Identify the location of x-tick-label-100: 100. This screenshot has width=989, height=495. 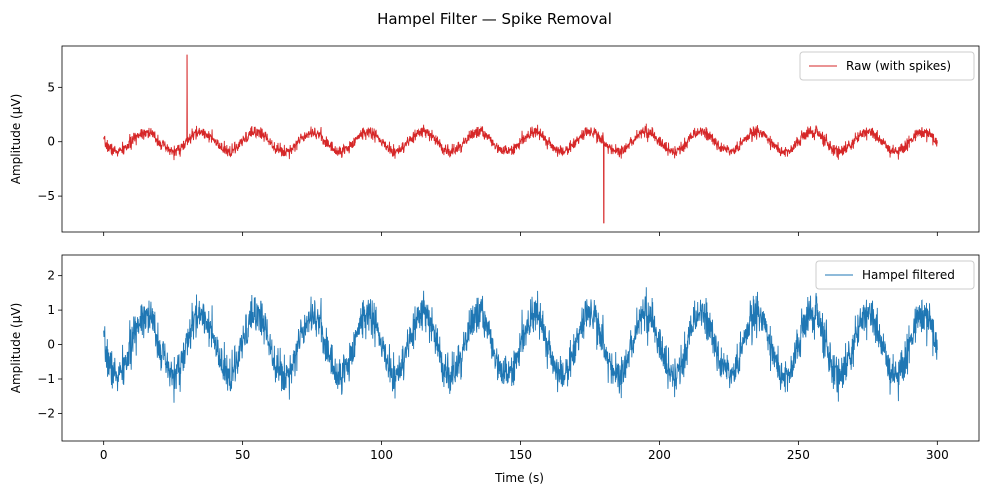
(381, 455).